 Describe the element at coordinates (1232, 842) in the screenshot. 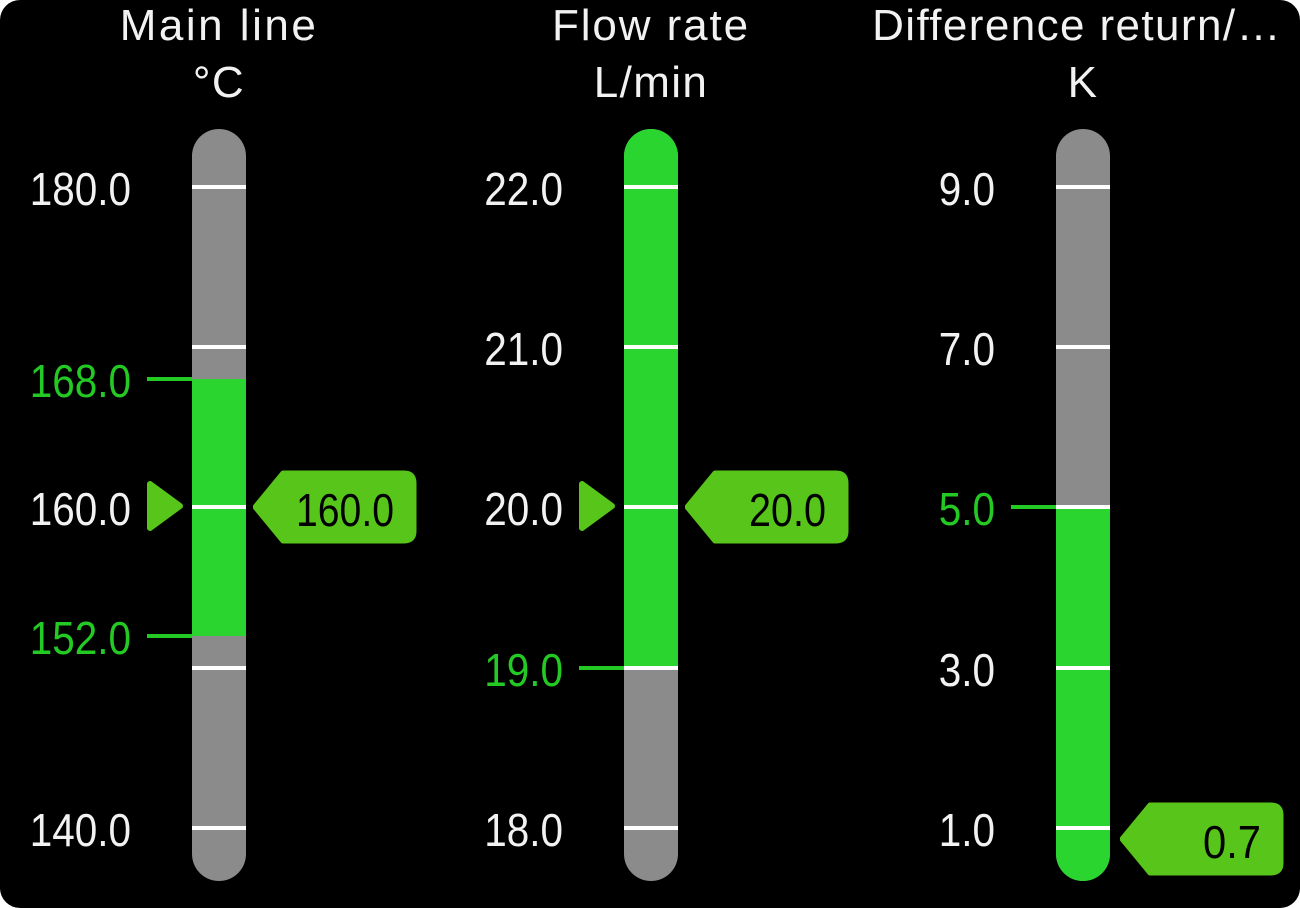

I see `svg-text: 0.7` at that location.